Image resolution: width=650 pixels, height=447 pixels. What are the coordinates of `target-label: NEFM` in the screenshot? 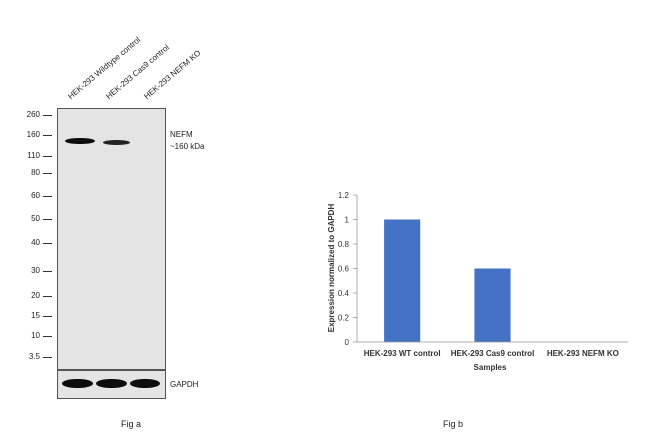 It's located at (181, 134).